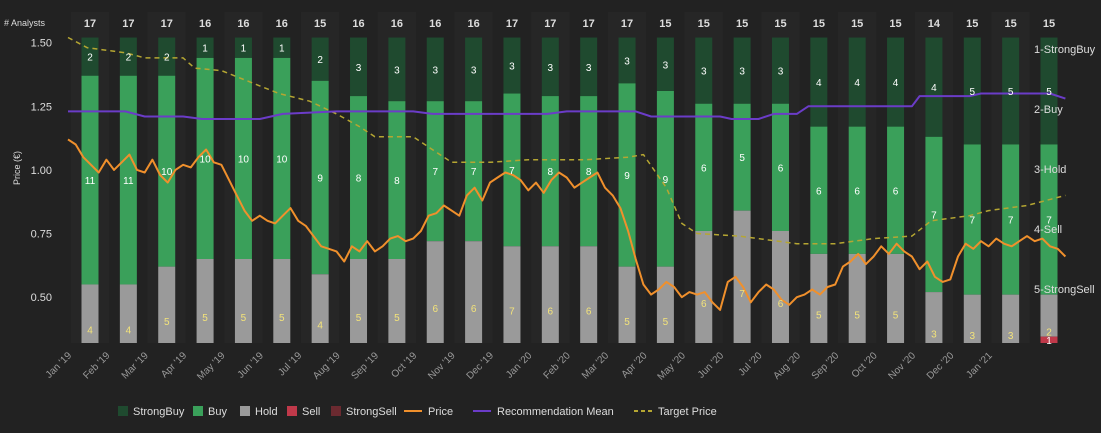 The image size is (1101, 433). Describe the element at coordinates (217, 412) in the screenshot. I see `buy-legend-label: Buy` at that location.